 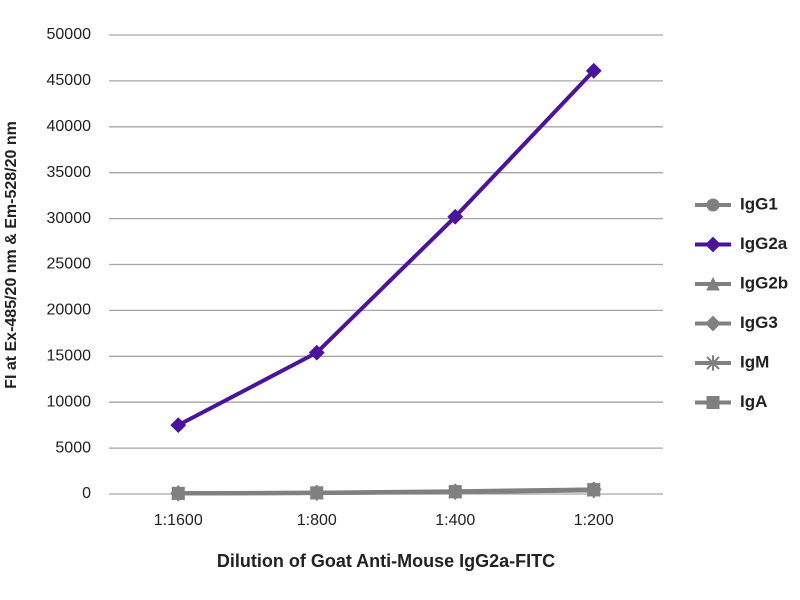 What do you see at coordinates (86, 493) in the screenshot?
I see `y-tick-label: 0` at bounding box center [86, 493].